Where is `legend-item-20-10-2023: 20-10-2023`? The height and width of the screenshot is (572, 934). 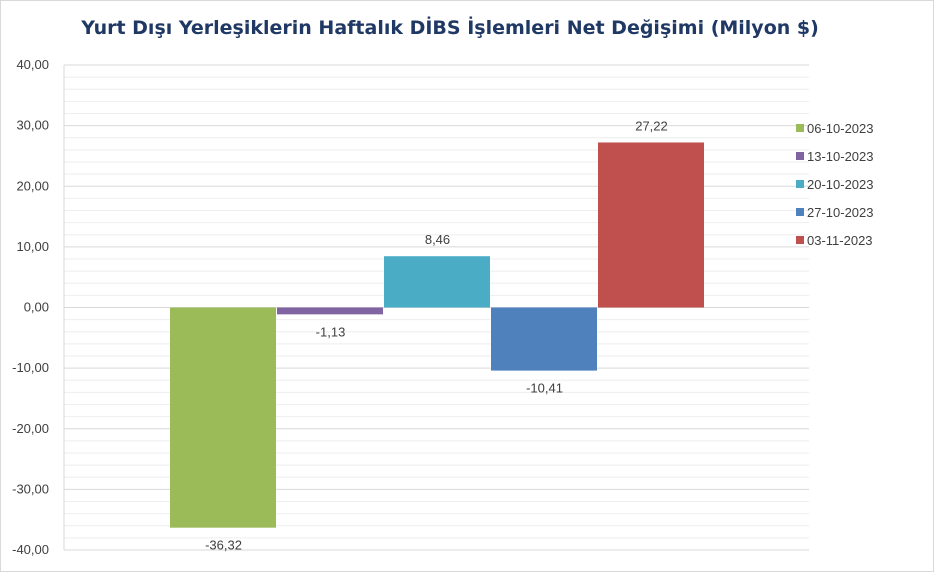
legend-item-20-10-2023: 20-10-2023 is located at coordinates (835, 184).